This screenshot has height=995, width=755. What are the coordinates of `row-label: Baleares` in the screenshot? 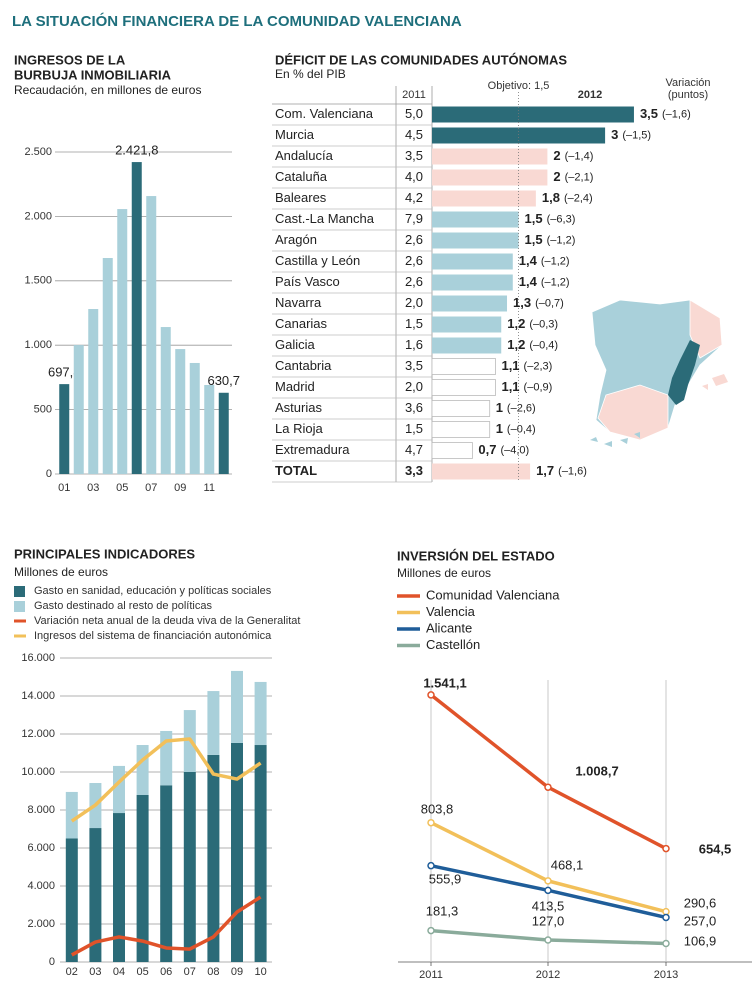 It's located at (301, 197).